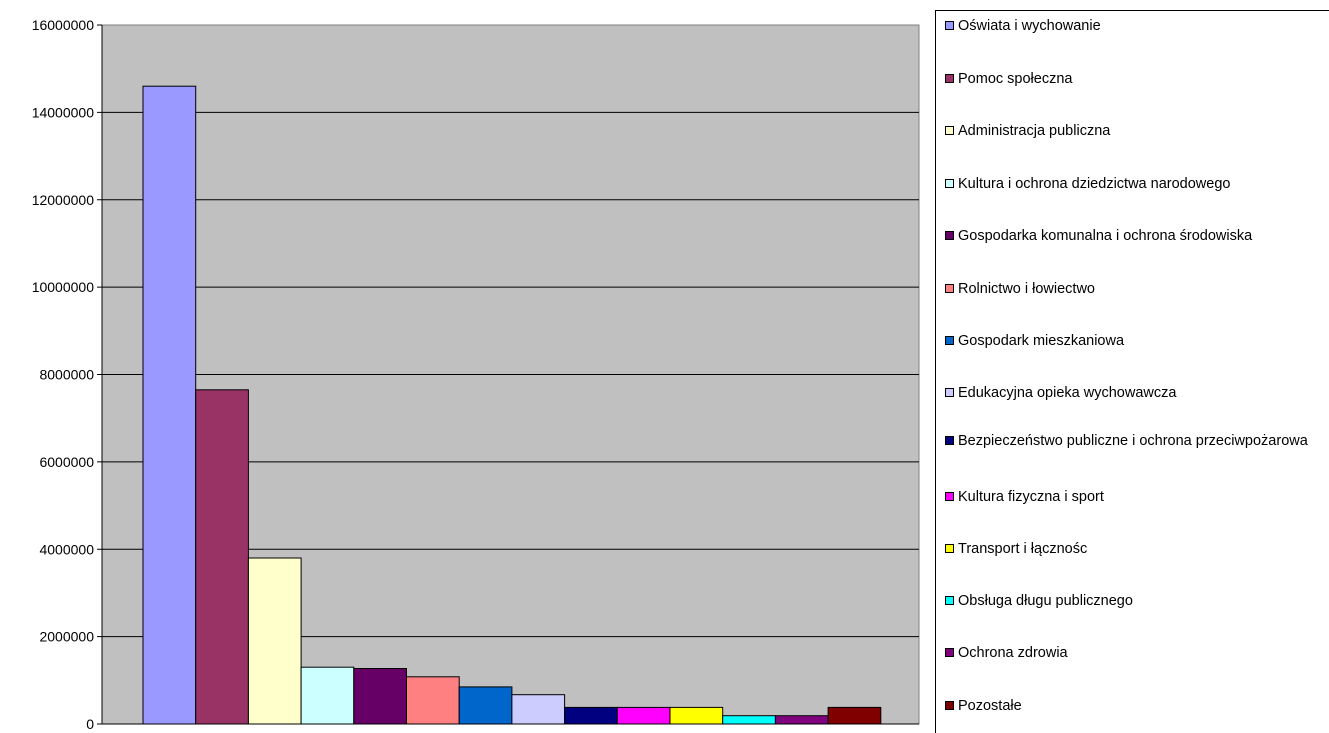 Image resolution: width=1329 pixels, height=733 pixels. Describe the element at coordinates (1045, 601) in the screenshot. I see `legend-label: Obsługa długu publicznego` at that location.